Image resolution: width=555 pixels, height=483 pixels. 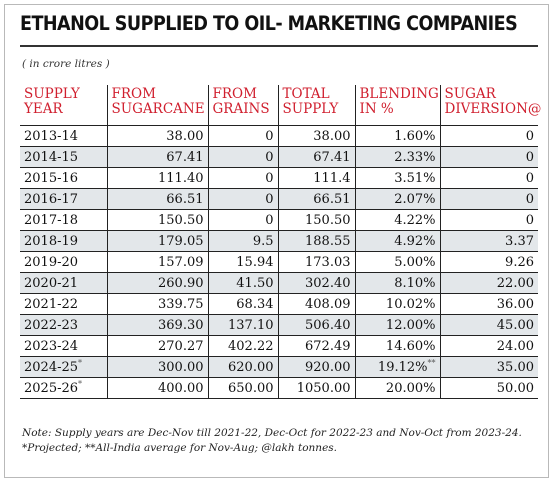 I want to click on cell-from-sugarcane: 260.90, so click(x=157, y=283).